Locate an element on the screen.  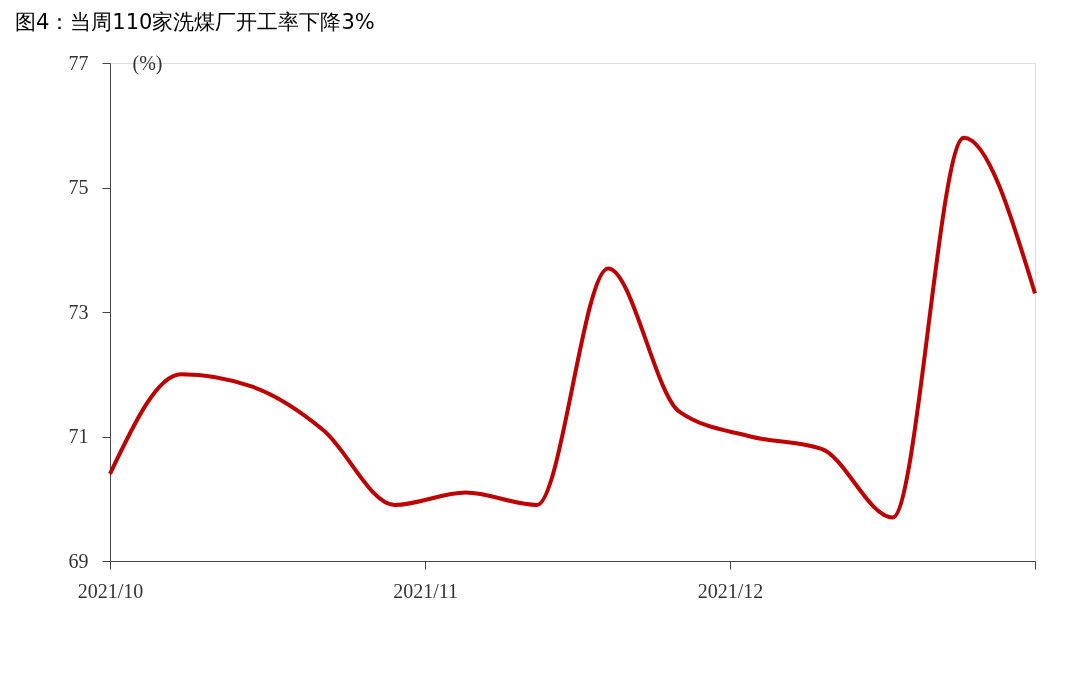
y-tick-label: 71 is located at coordinates (78, 436).